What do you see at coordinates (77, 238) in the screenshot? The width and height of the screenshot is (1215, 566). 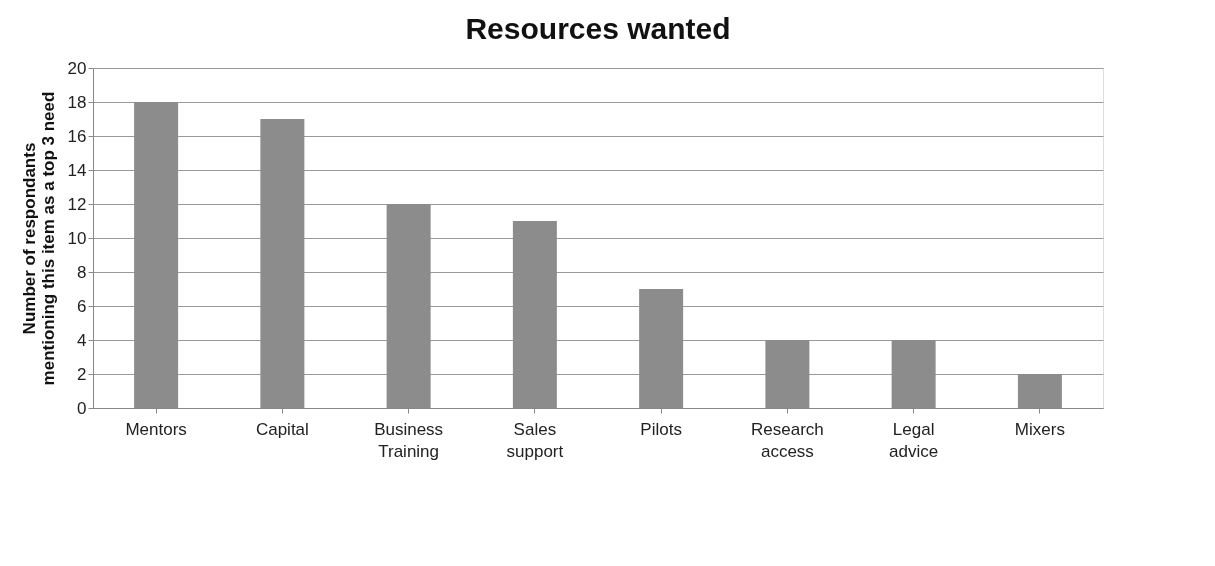 I see `y-tick-label: 10` at bounding box center [77, 238].